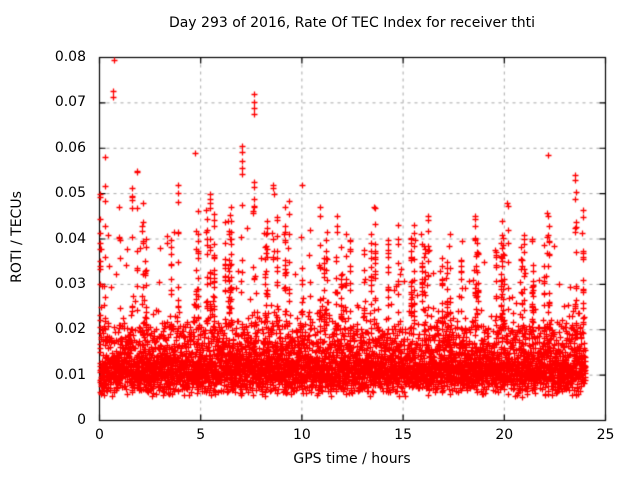 The width and height of the screenshot is (640, 480). What do you see at coordinates (504, 435) in the screenshot?
I see `x-tick-label-20: 20` at bounding box center [504, 435].